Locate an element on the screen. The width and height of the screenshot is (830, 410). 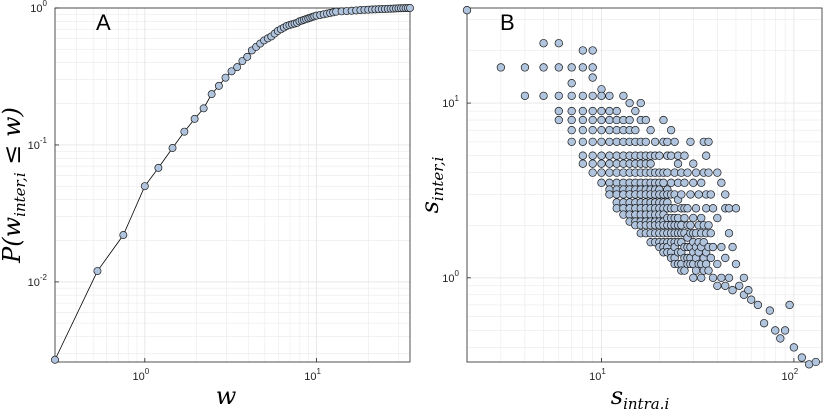
panel-a-y-tick-label: 100 is located at coordinates (38, 7).